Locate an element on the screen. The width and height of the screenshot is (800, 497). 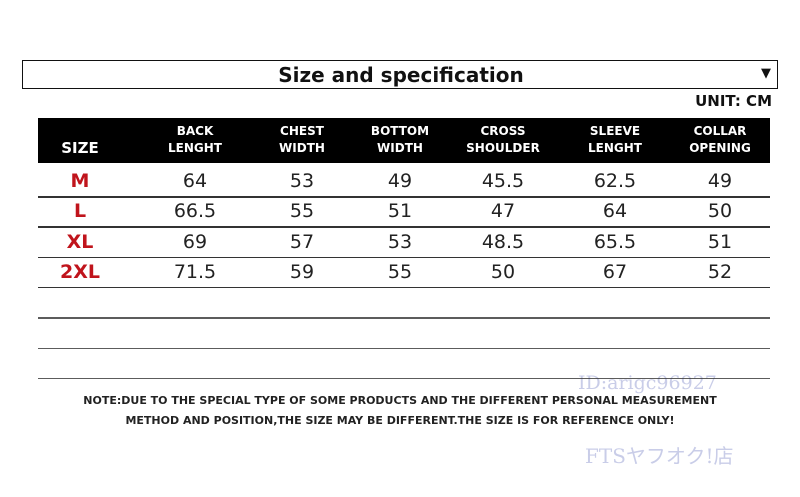
header-line: SHOULDER is located at coordinates (503, 148).